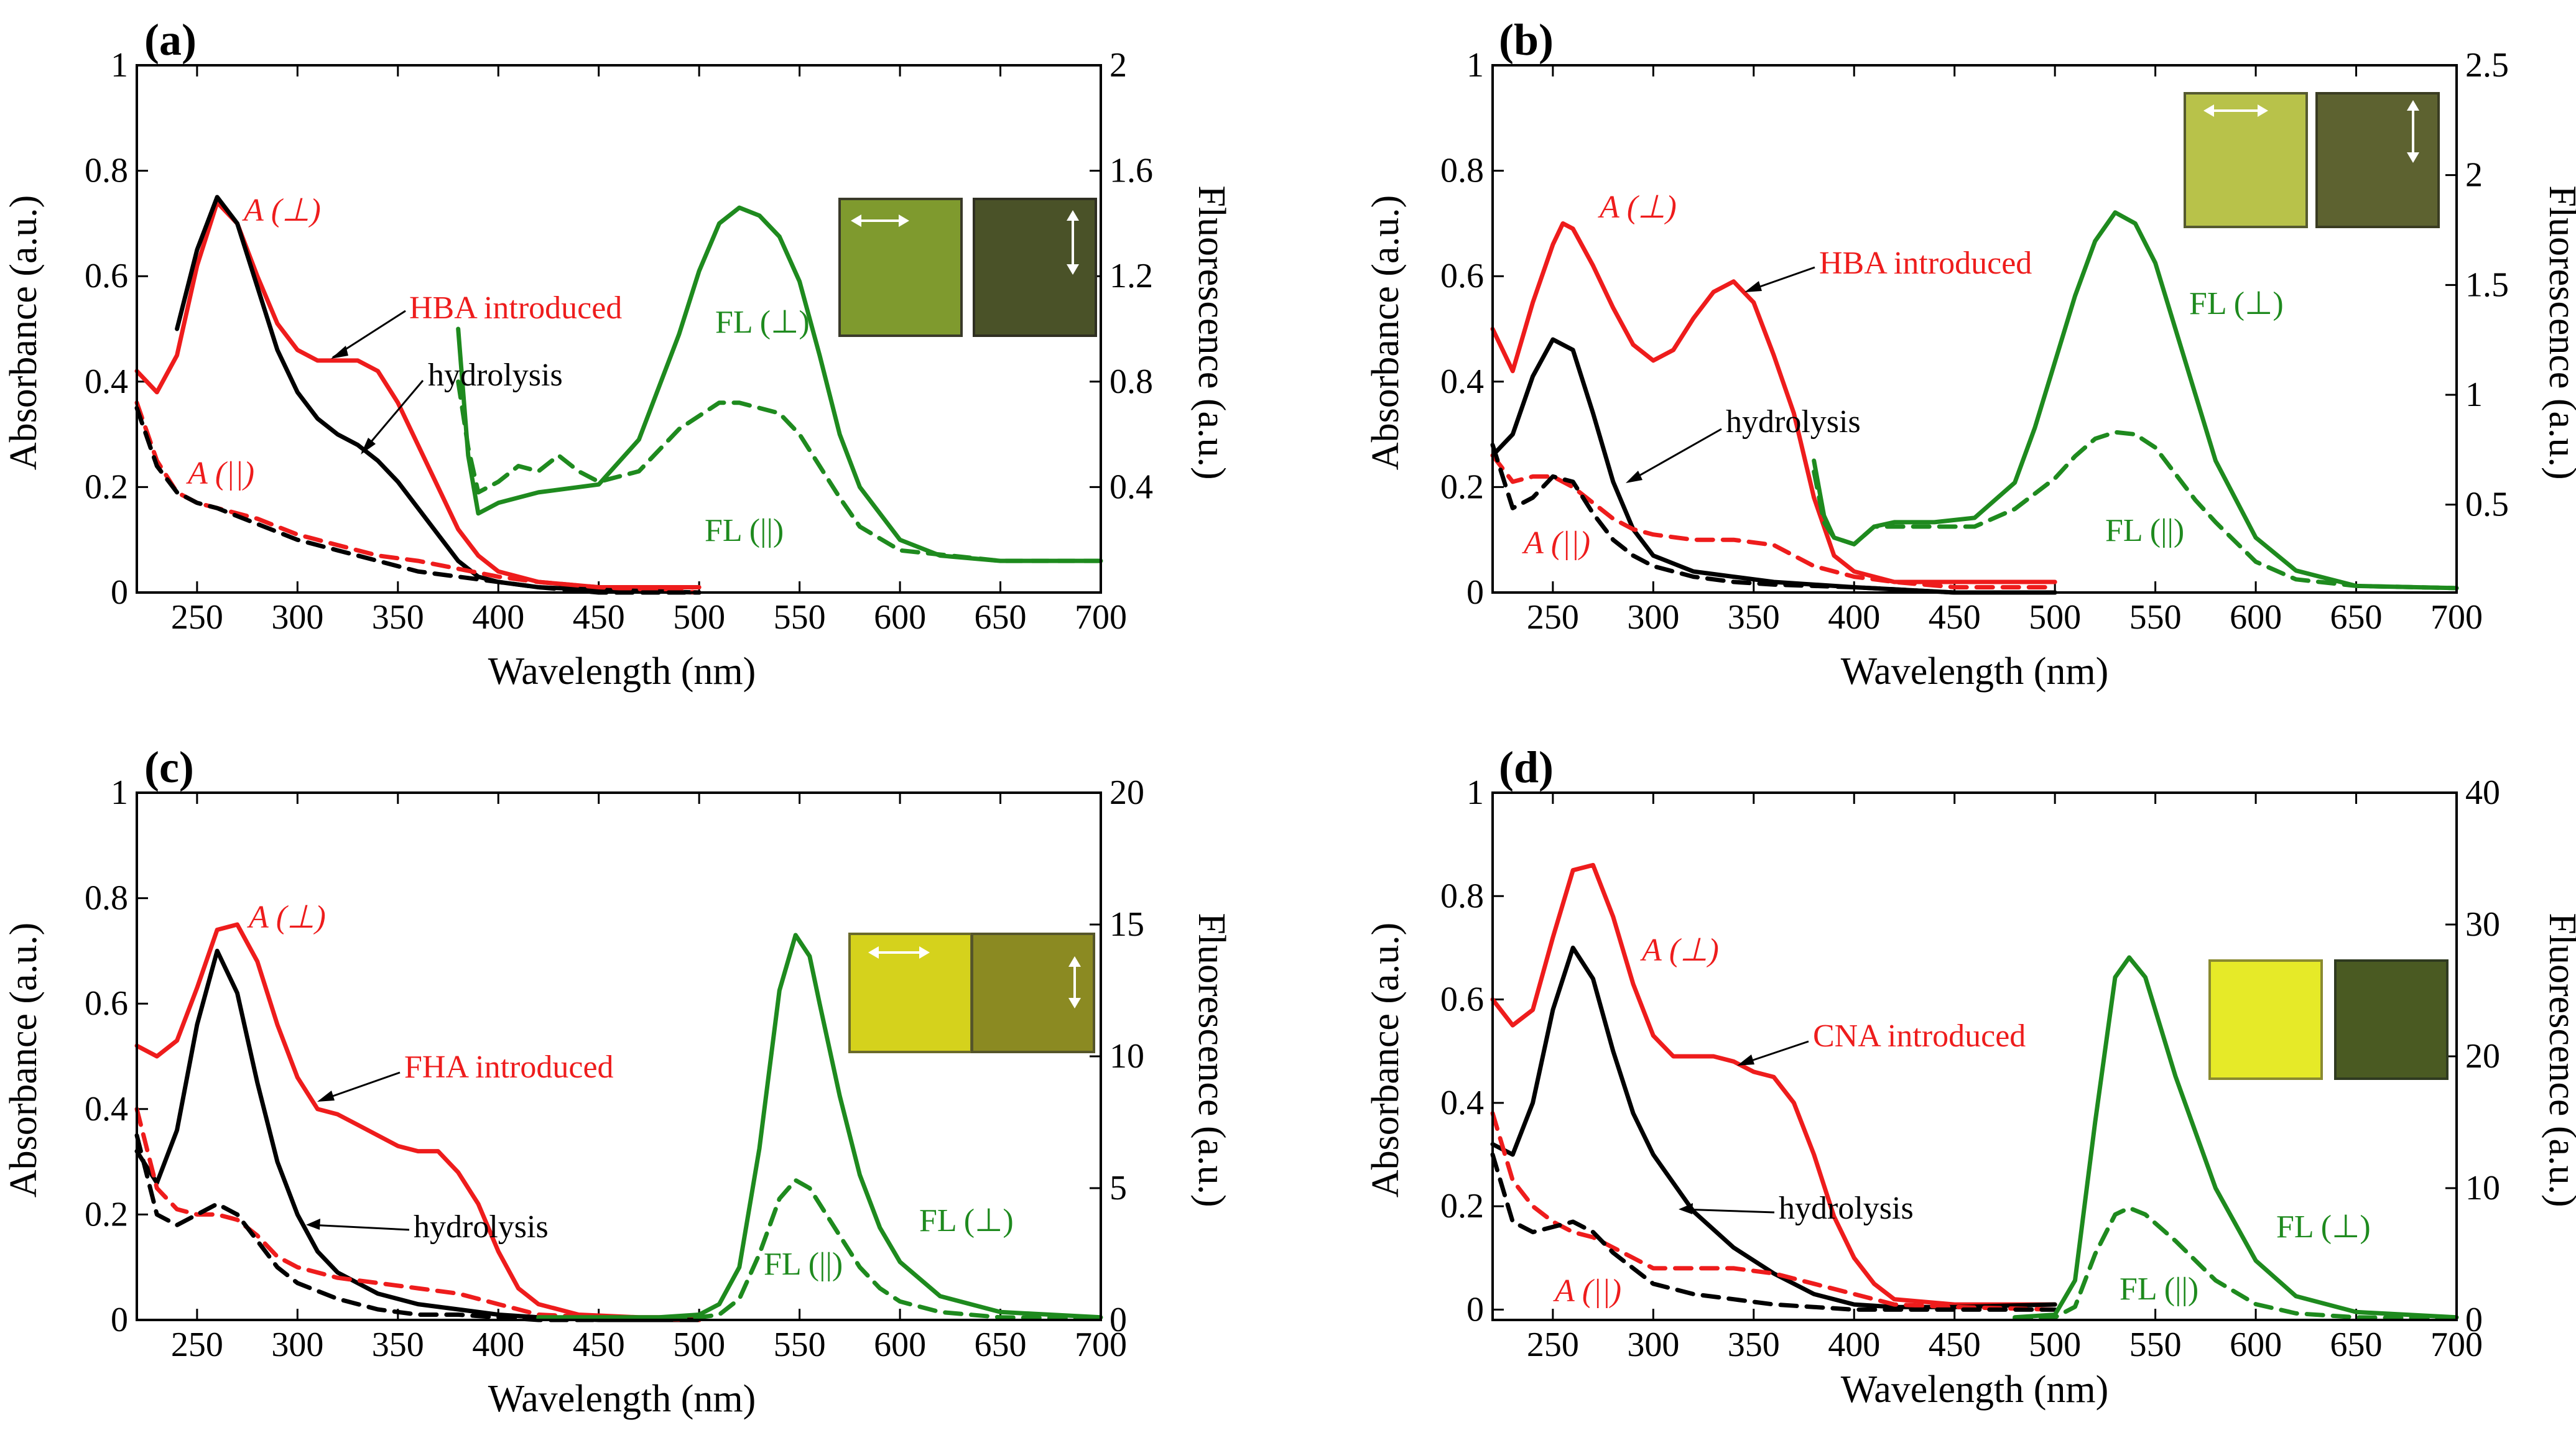 The width and height of the screenshot is (2576, 1430). Describe the element at coordinates (2263, 110) in the screenshot. I see `polarization-arrowhead-b2` at that location.